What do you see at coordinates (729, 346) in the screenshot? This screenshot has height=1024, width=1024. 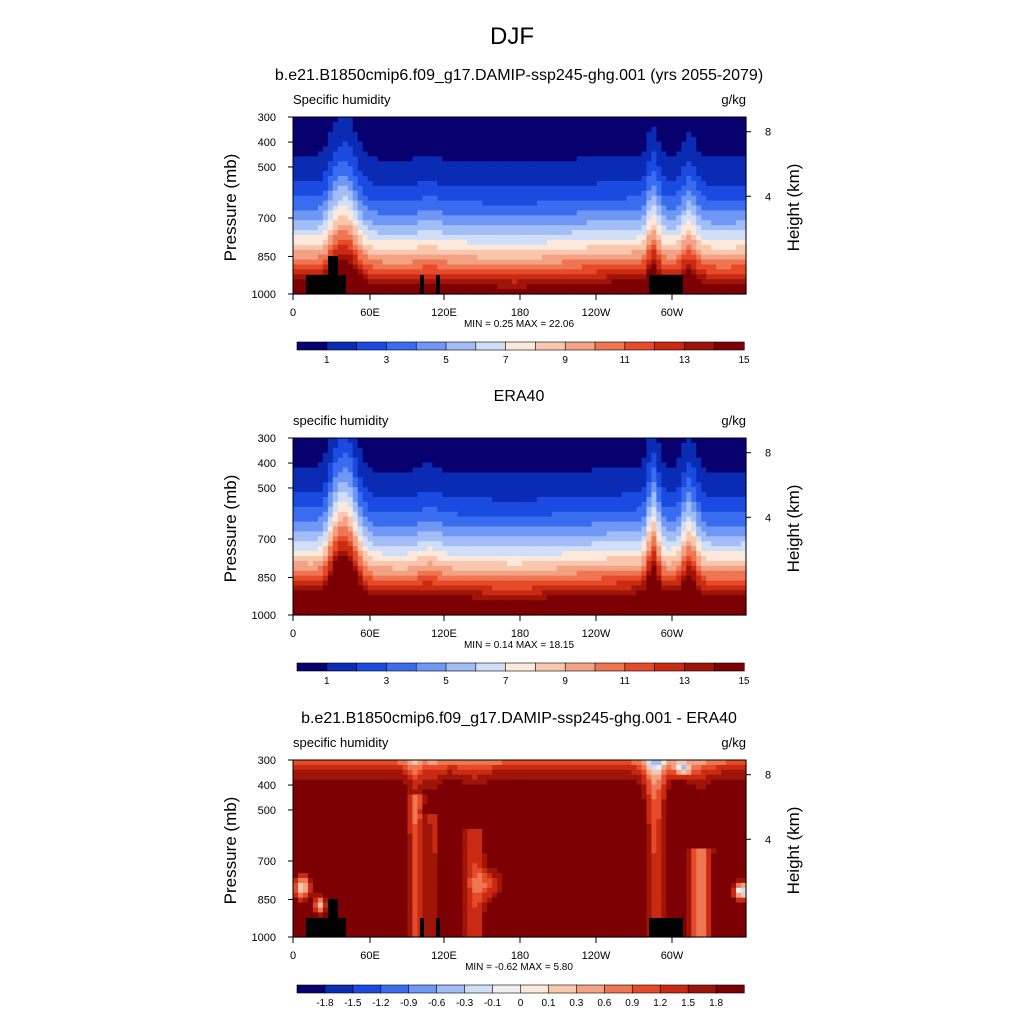 I see `colorbar-segment` at bounding box center [729, 346].